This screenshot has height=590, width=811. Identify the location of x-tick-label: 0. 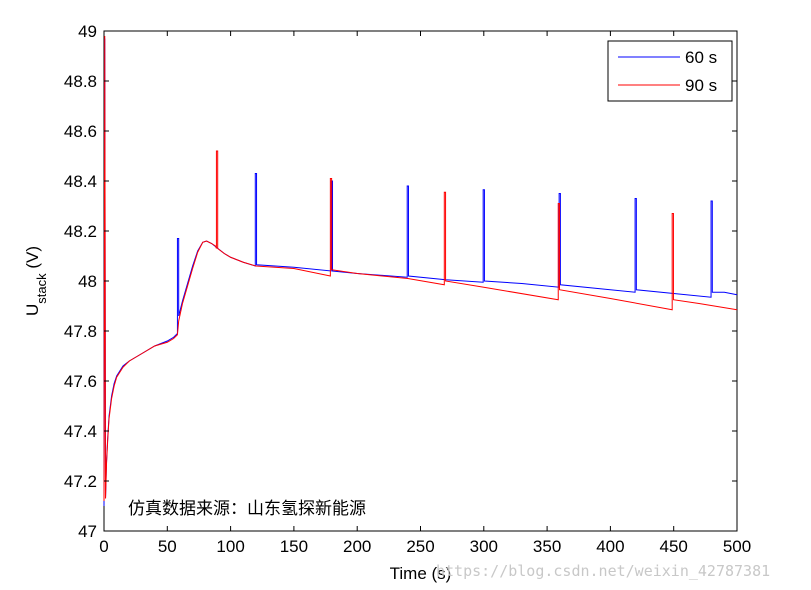
(103, 546).